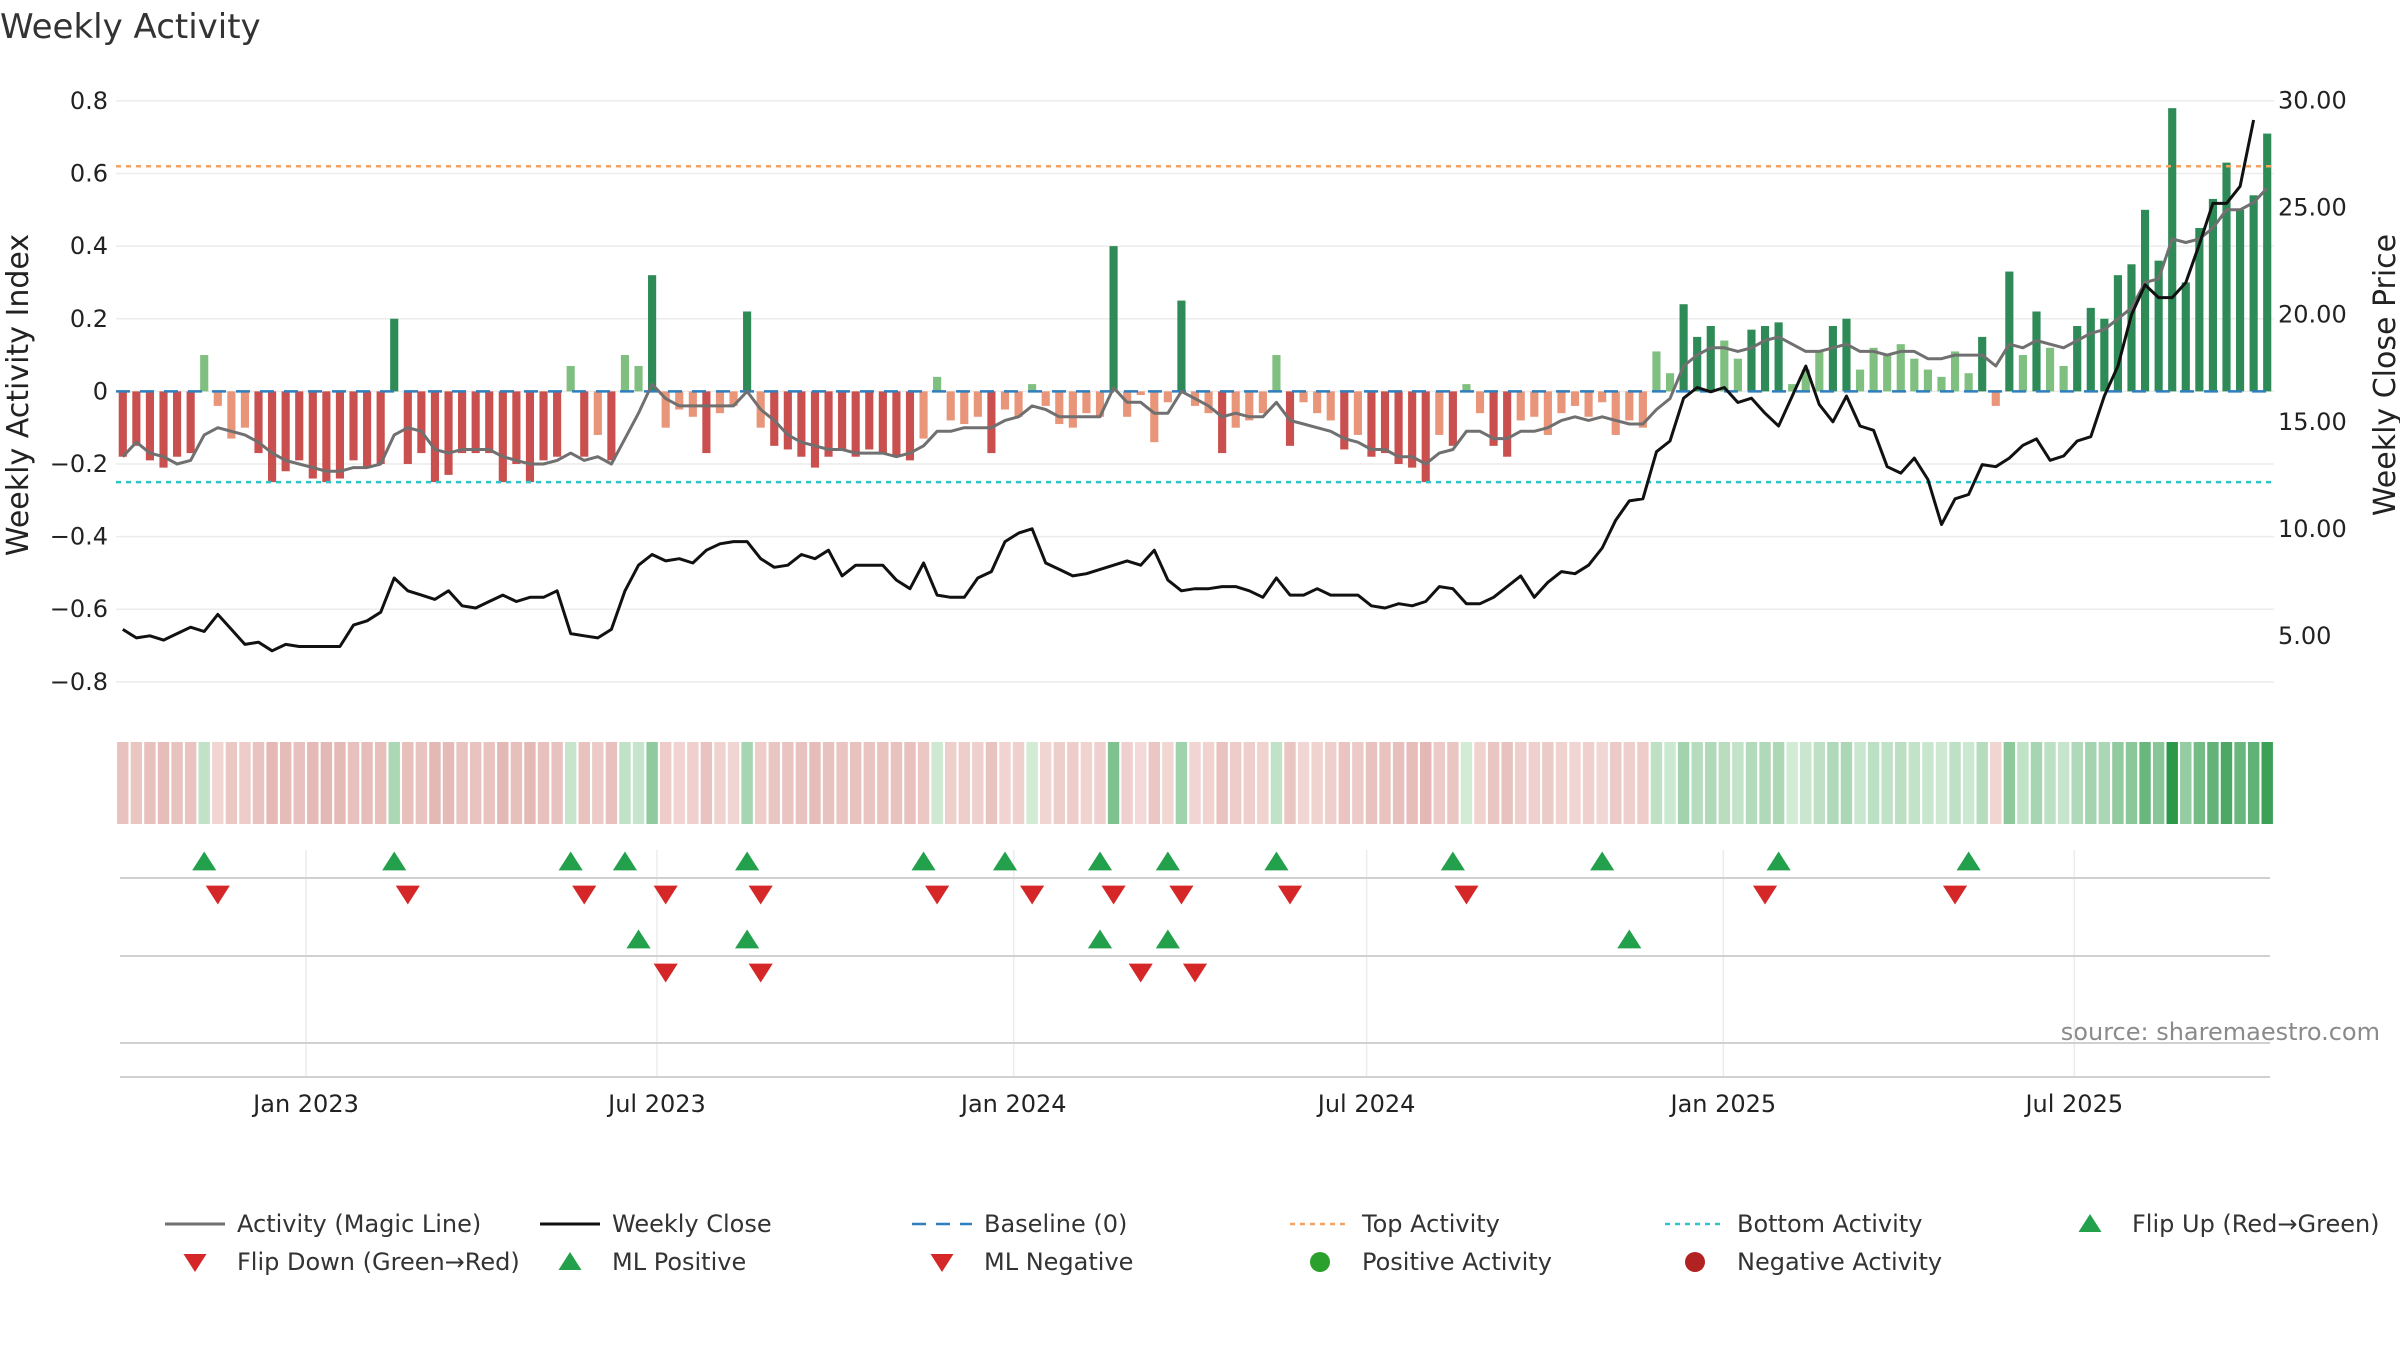 This screenshot has width=2400, height=1350. What do you see at coordinates (1430, 1224) in the screenshot?
I see `legend-label: Top Activity` at bounding box center [1430, 1224].